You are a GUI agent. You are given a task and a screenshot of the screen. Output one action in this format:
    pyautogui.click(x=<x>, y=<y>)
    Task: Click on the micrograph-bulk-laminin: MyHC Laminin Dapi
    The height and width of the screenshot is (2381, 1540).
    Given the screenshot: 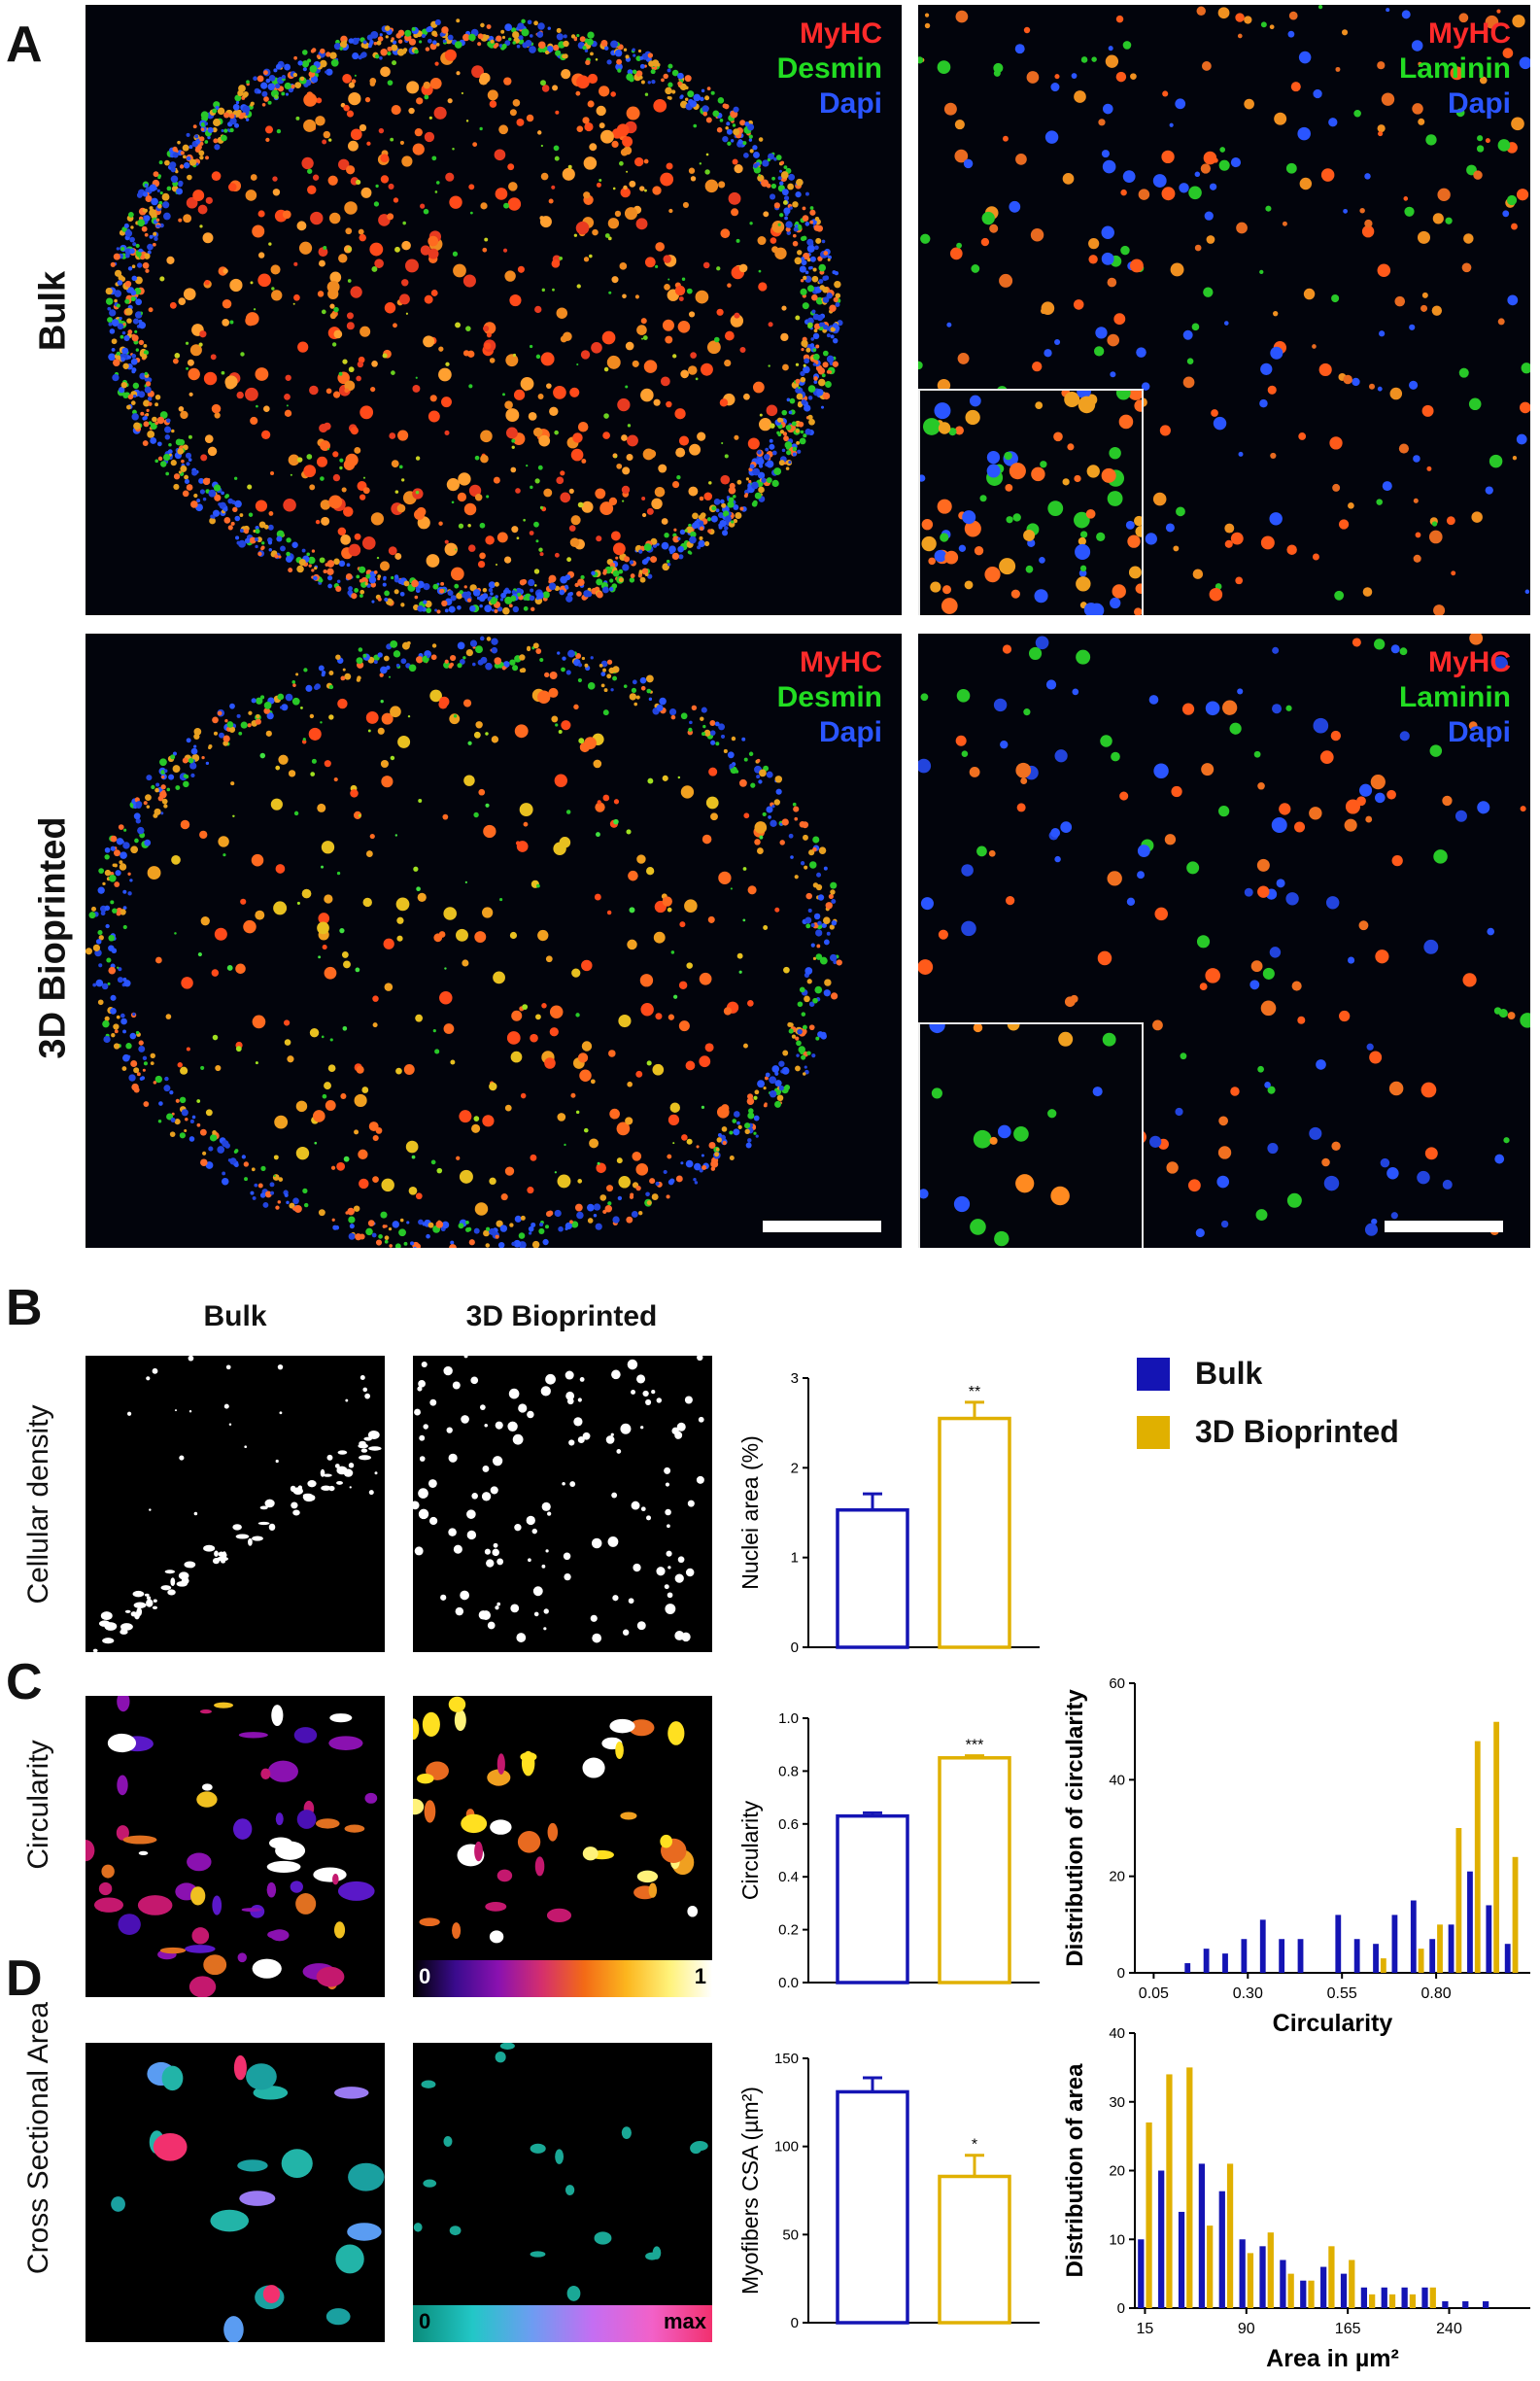 What is the action you would take?
    pyautogui.click(x=1224, y=310)
    